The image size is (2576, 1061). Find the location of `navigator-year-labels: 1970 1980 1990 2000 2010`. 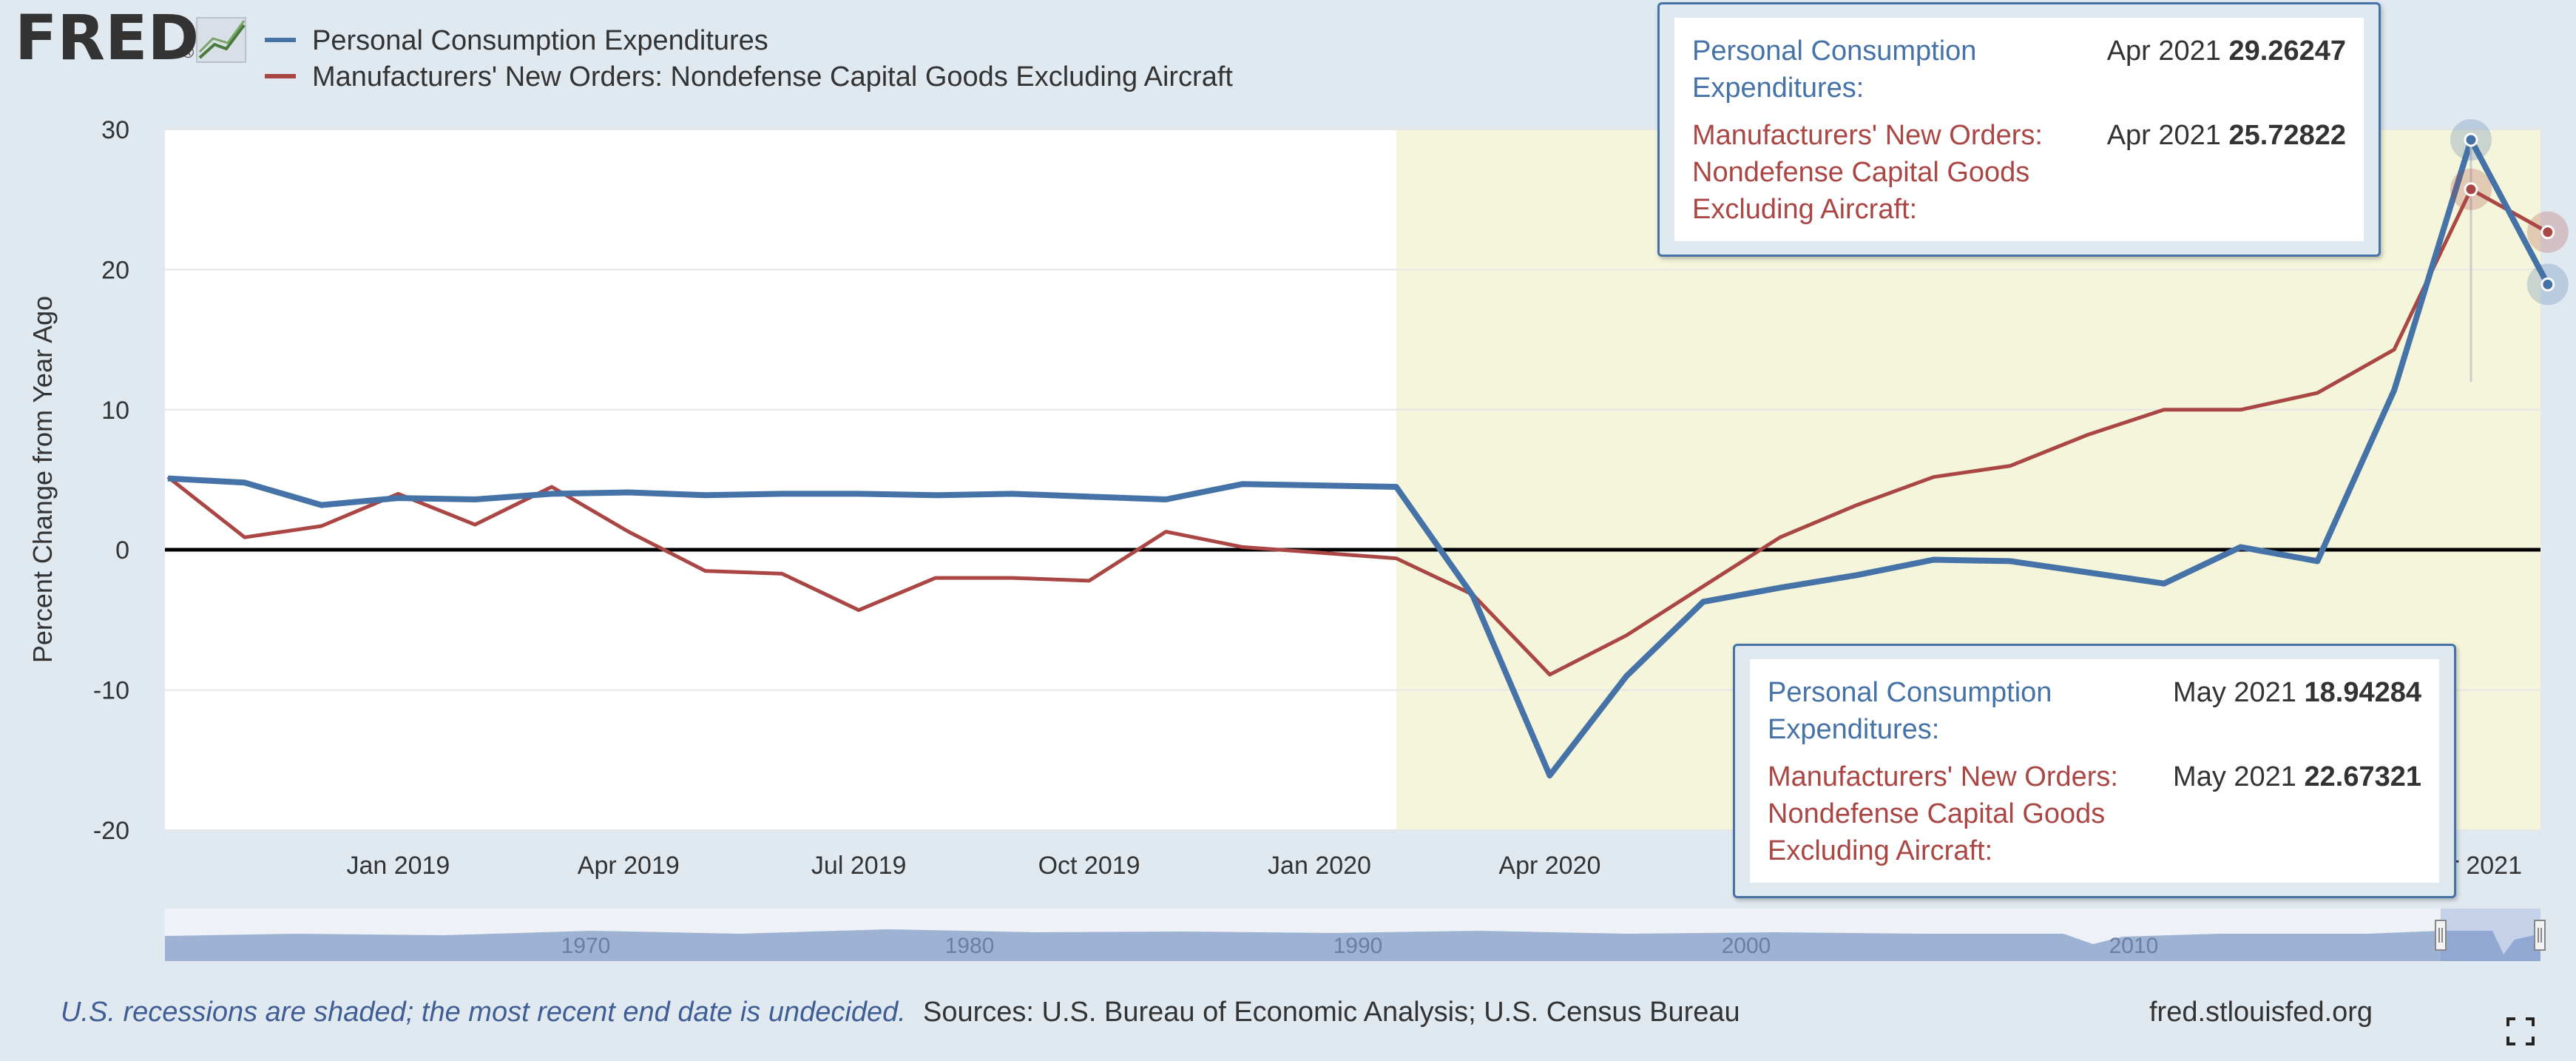

navigator-year-labels: 1970 1980 1990 2000 2010 is located at coordinates (1360, 946).